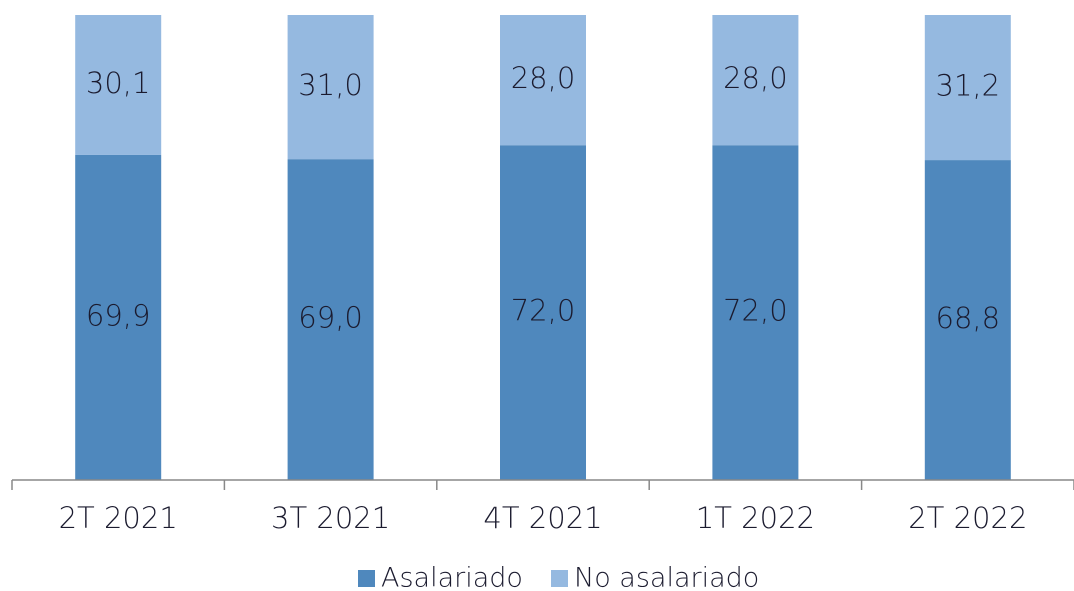  What do you see at coordinates (755, 518) in the screenshot?
I see `x-tick-label: 1T 2022` at bounding box center [755, 518].